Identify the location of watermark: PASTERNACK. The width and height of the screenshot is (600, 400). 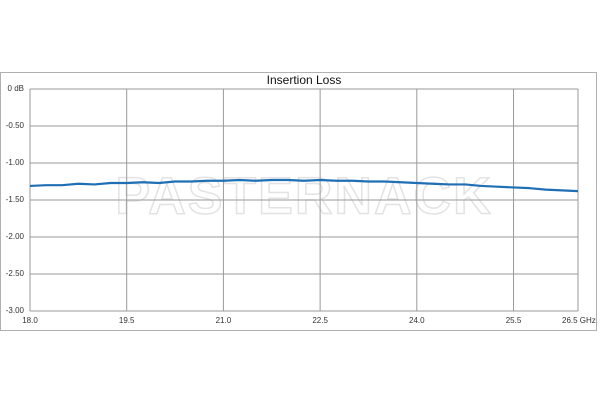
(303, 197).